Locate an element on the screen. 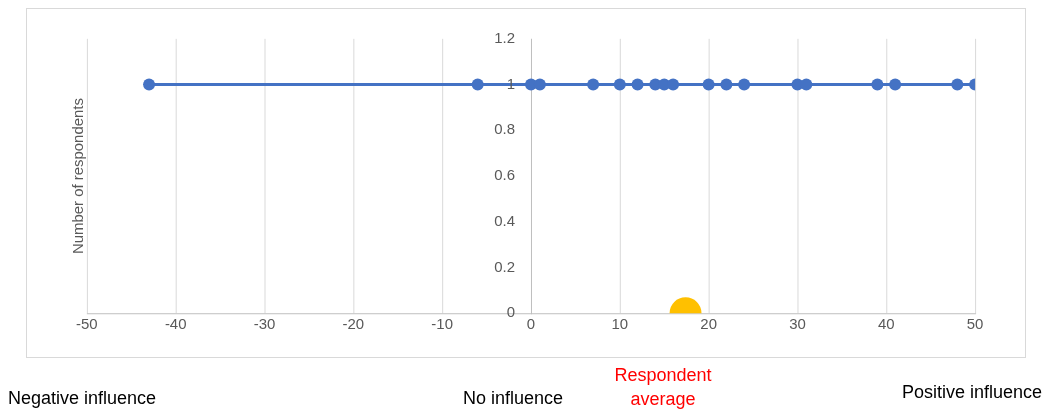 Image resolution: width=1050 pixels, height=418 pixels. text: Negative influence is located at coordinates (83, 398).